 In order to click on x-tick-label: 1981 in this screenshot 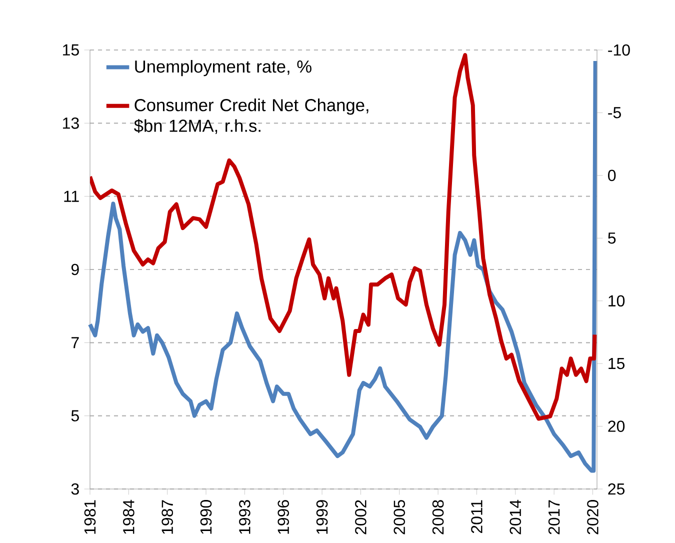, I will do `click(90, 517)`.